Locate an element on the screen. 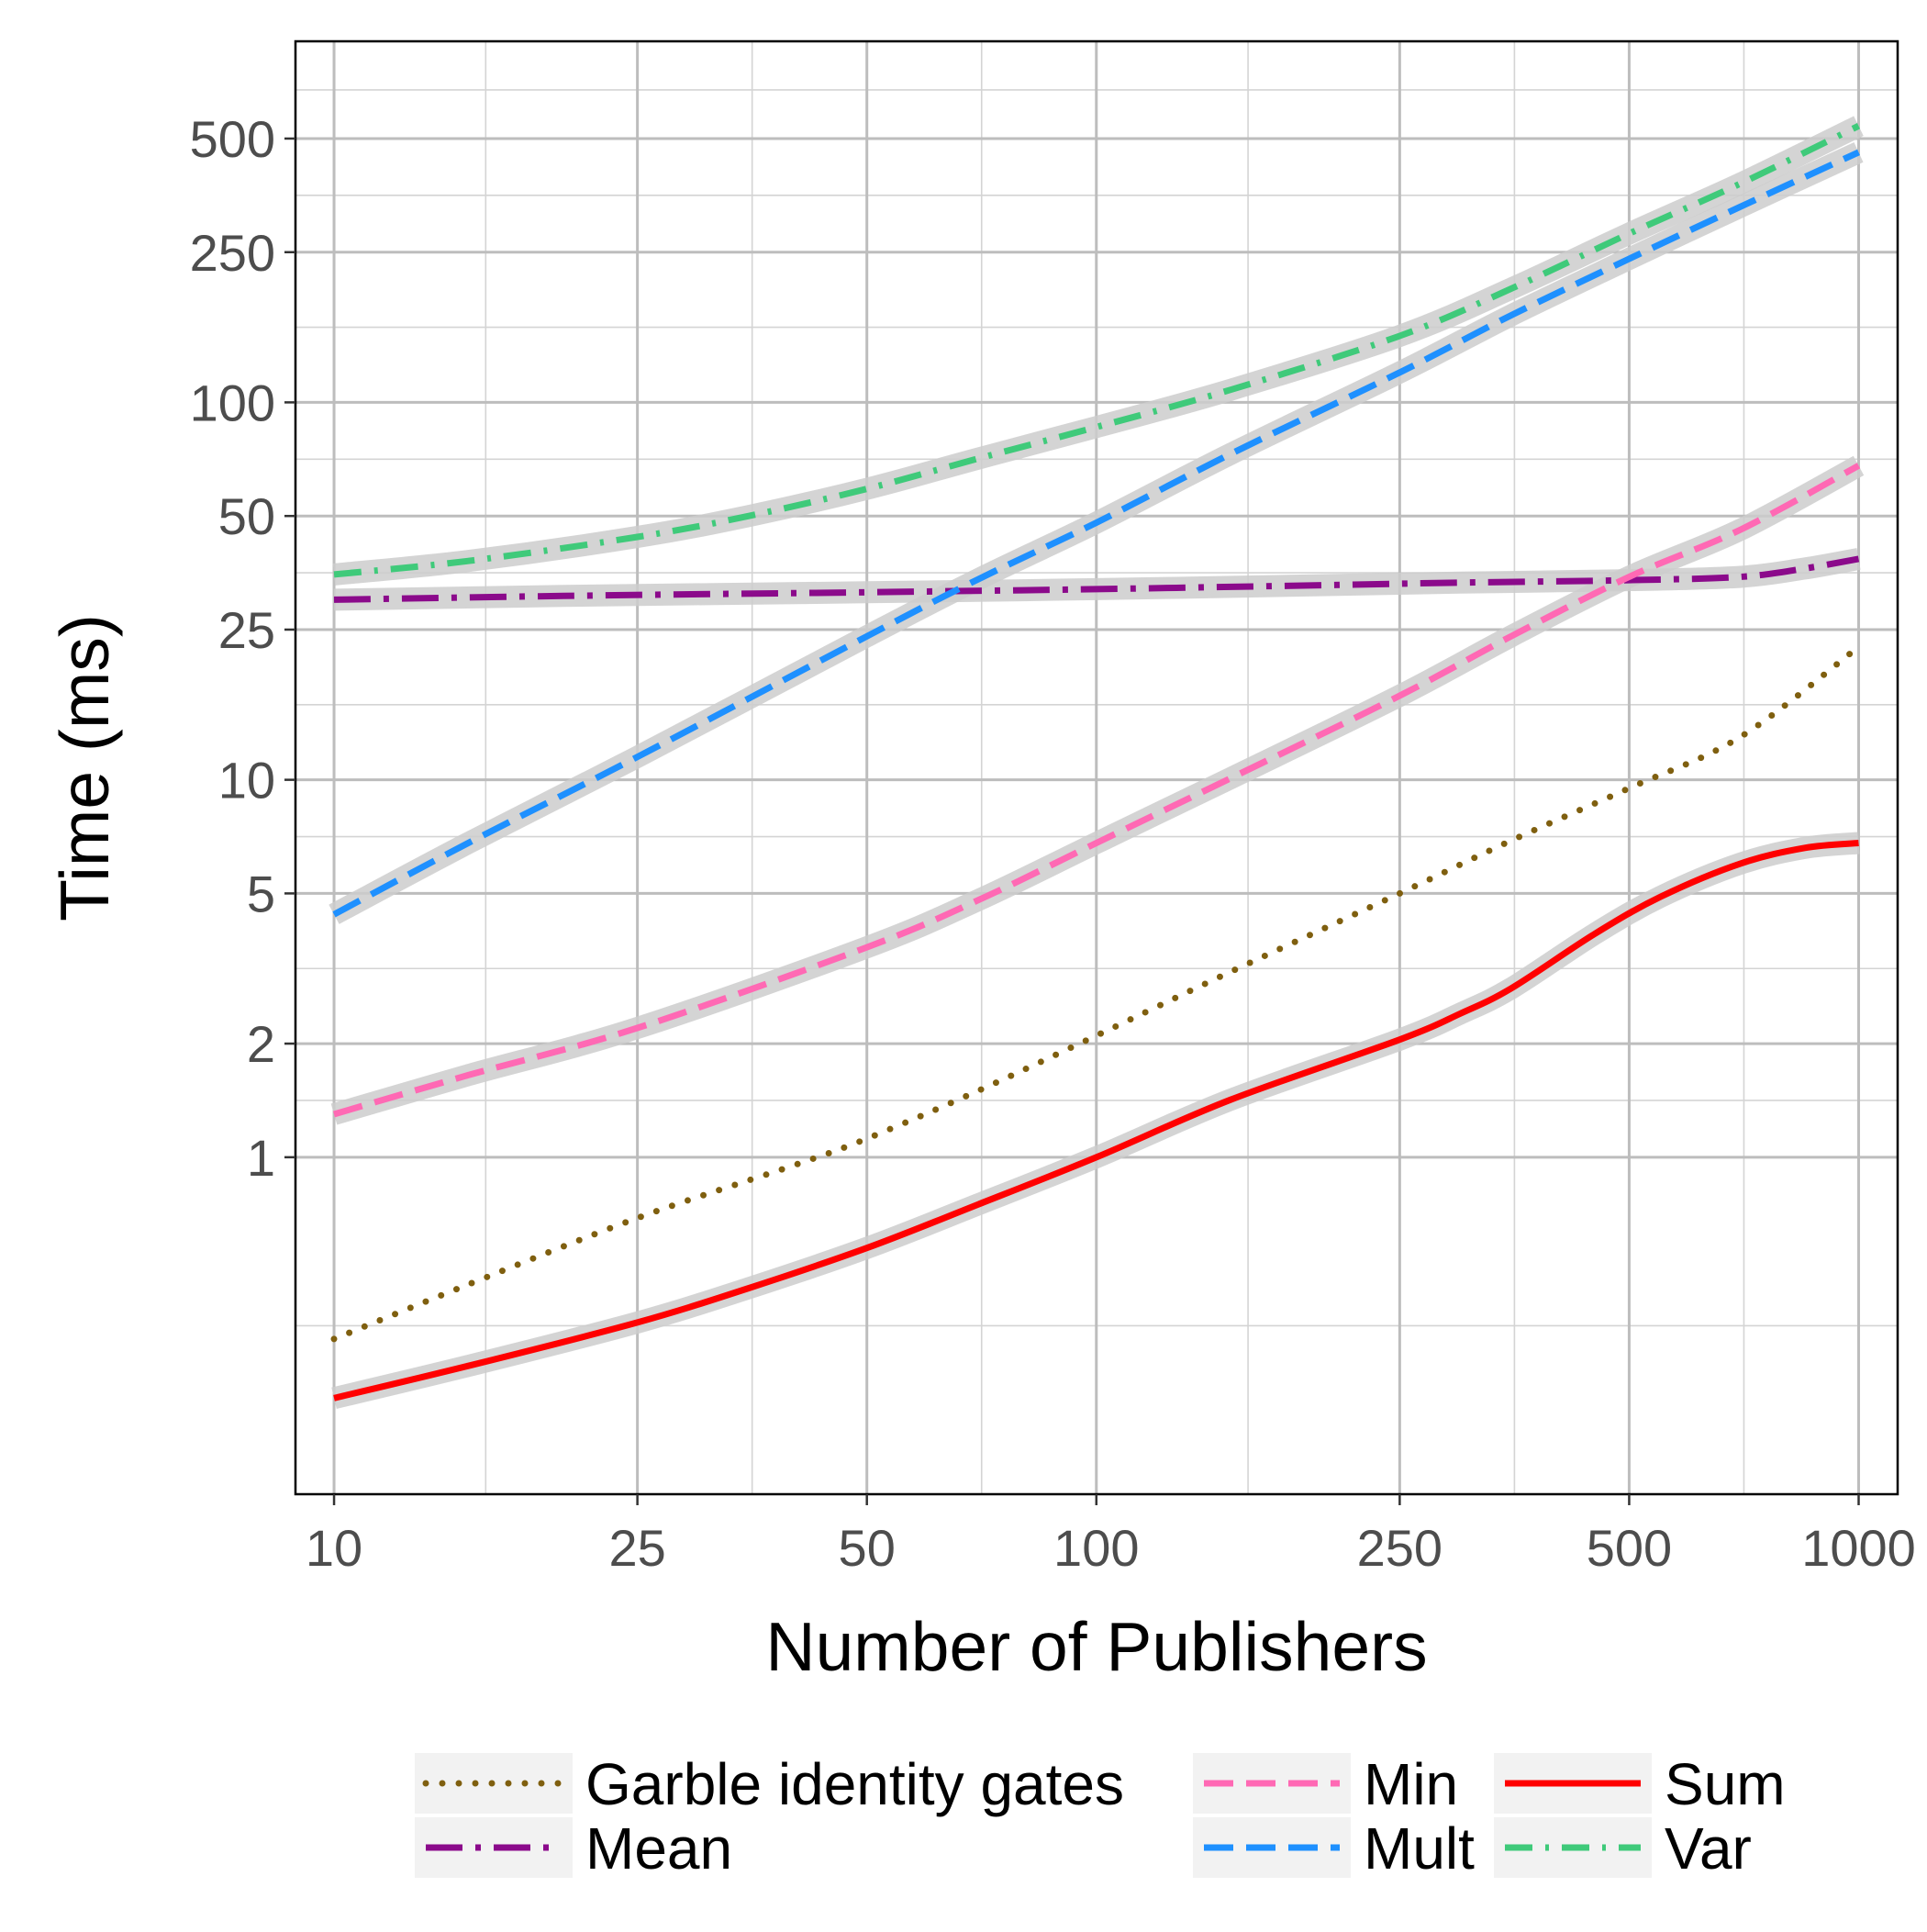 The height and width of the screenshot is (1932, 1927). x-tick-label: 250 is located at coordinates (1399, 1548).